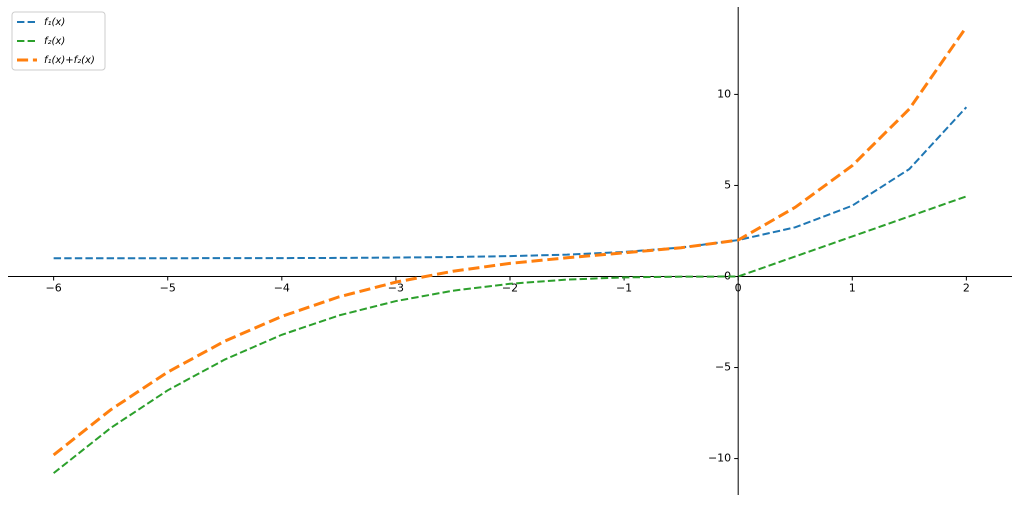 This screenshot has height=507, width=1018. I want to click on legend-box, so click(58, 41).